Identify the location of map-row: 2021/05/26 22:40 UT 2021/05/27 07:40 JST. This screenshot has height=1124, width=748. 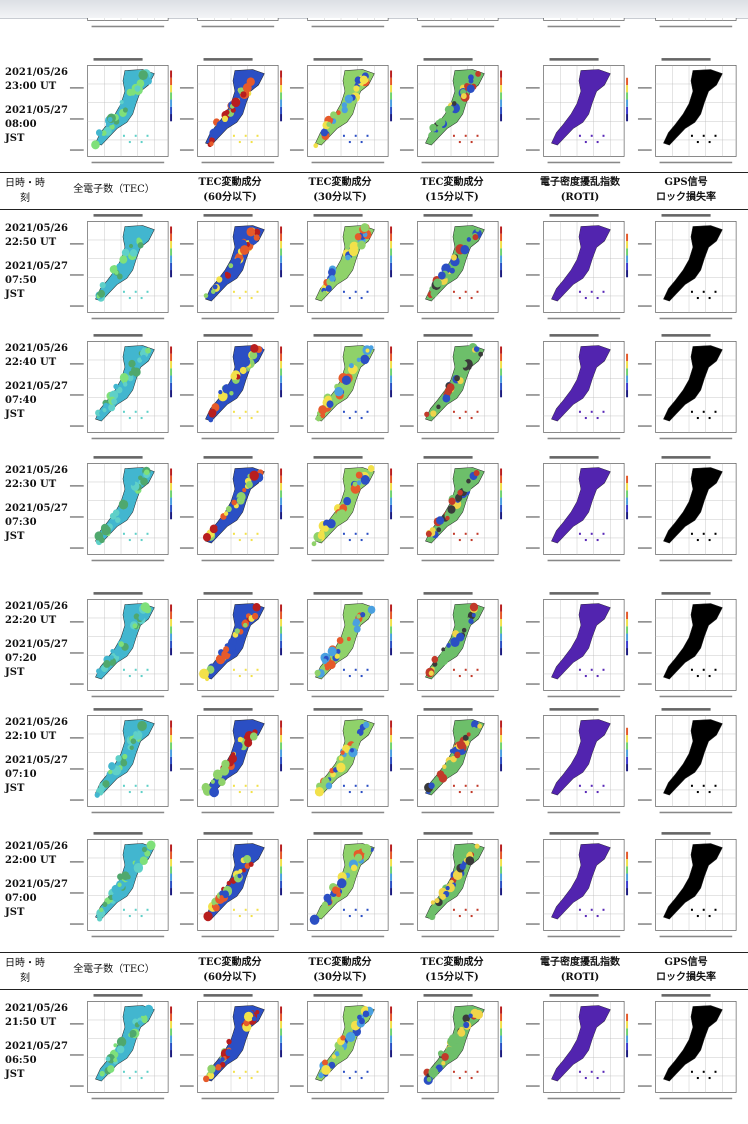
(374, 389).